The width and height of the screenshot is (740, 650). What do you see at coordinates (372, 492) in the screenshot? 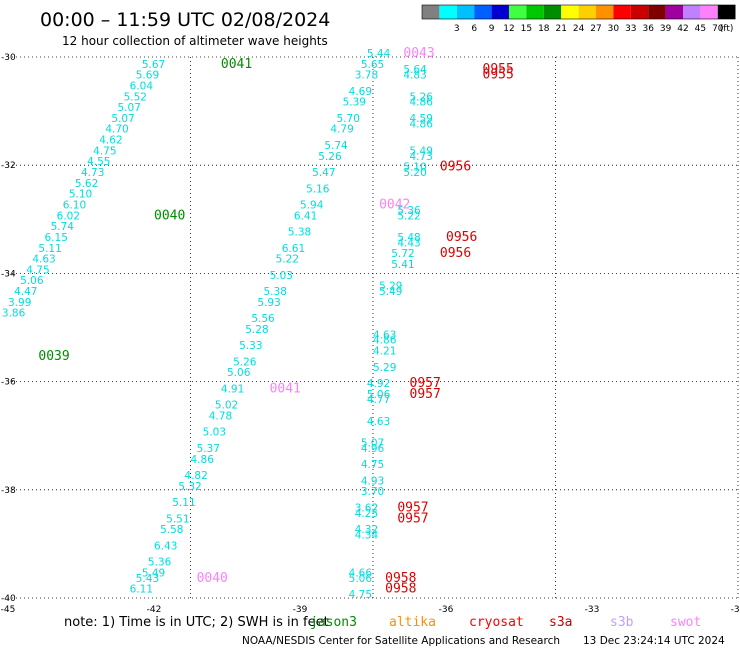
I see `swh-value: 3.70` at bounding box center [372, 492].